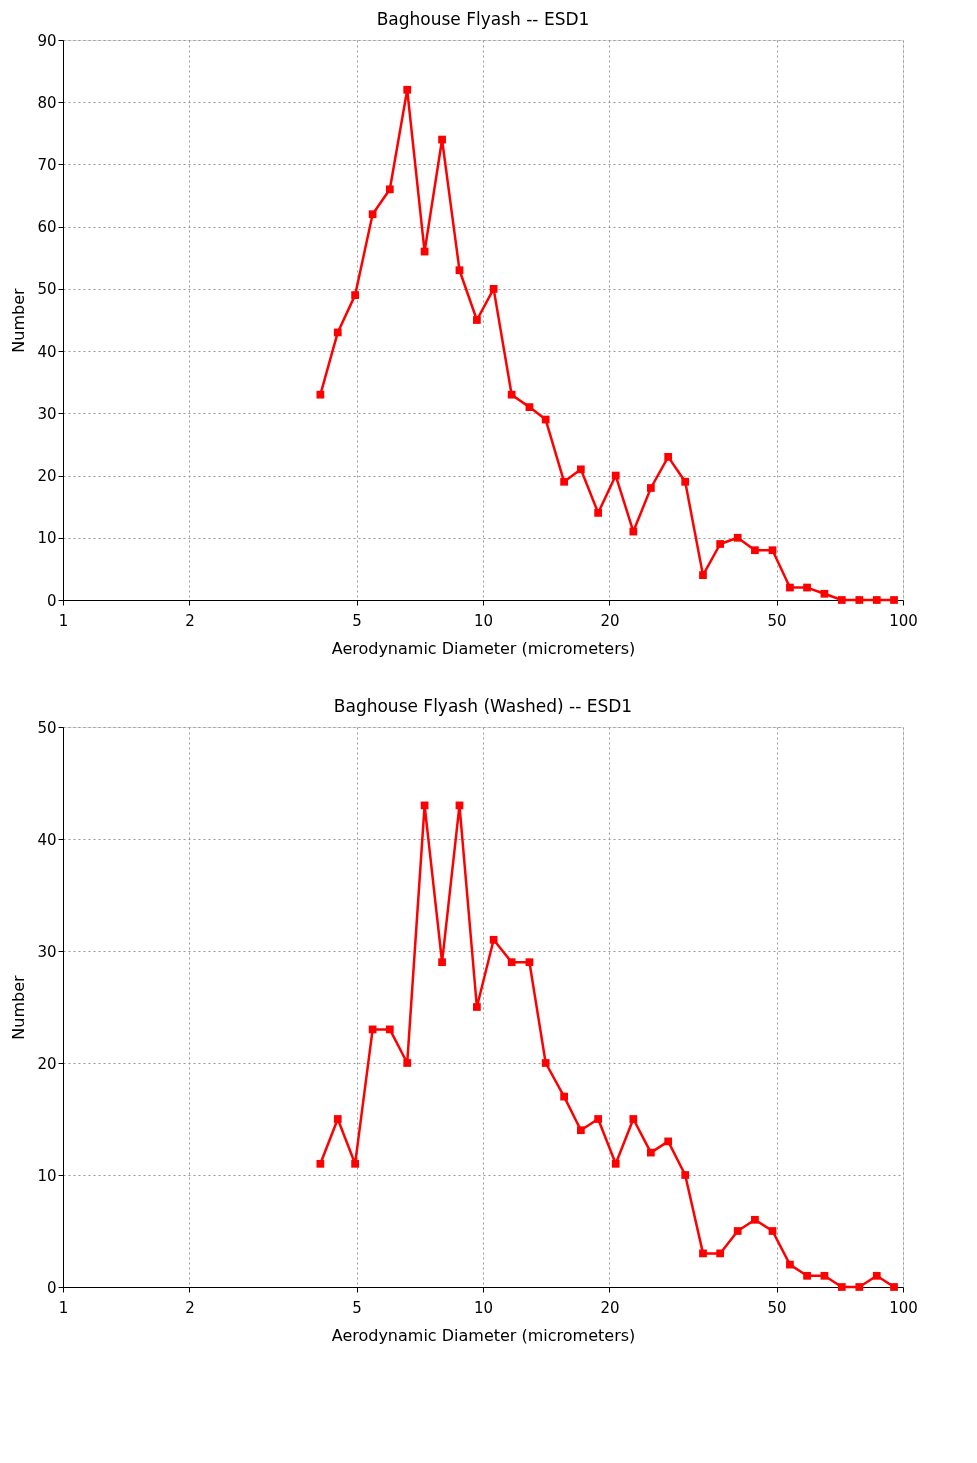 This screenshot has width=977, height=1463. What do you see at coordinates (47, 40) in the screenshot?
I see `y-tick-label: 90` at bounding box center [47, 40].